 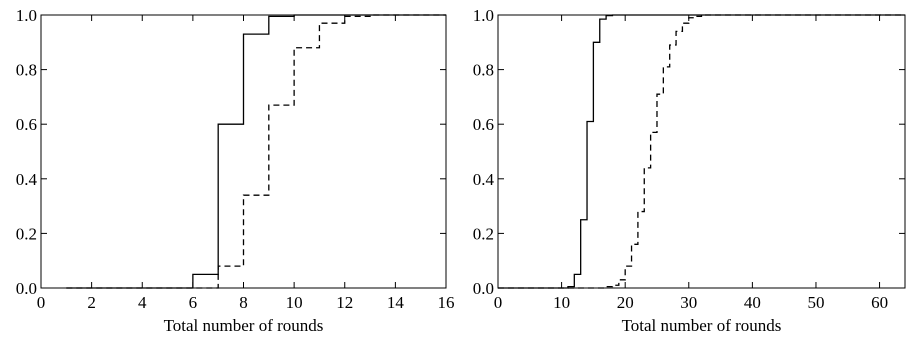 What do you see at coordinates (91, 302) in the screenshot?
I see `x-tick-label: 2` at bounding box center [91, 302].